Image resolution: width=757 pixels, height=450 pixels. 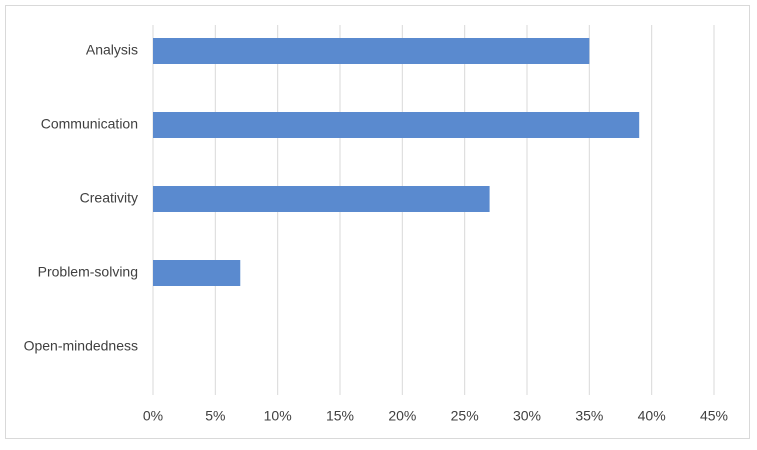 What do you see at coordinates (112, 50) in the screenshot?
I see `y-tick-label: Analysis` at bounding box center [112, 50].